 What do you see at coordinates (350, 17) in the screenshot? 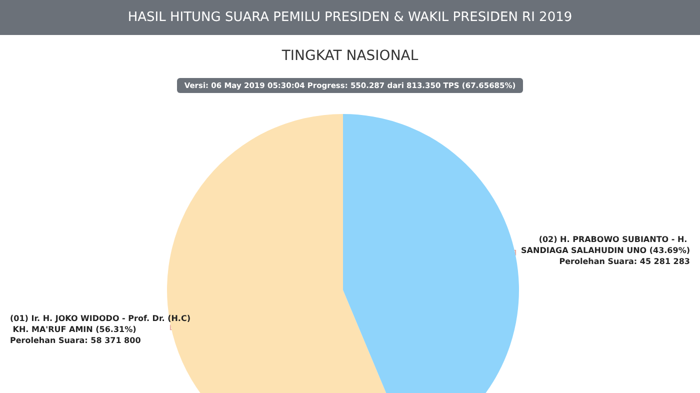
I see `chart-title: HASIL HITUNG SUARA PEMILU PRESIDEN & WAKIL PRESIDEN RI 2019` at bounding box center [350, 17].